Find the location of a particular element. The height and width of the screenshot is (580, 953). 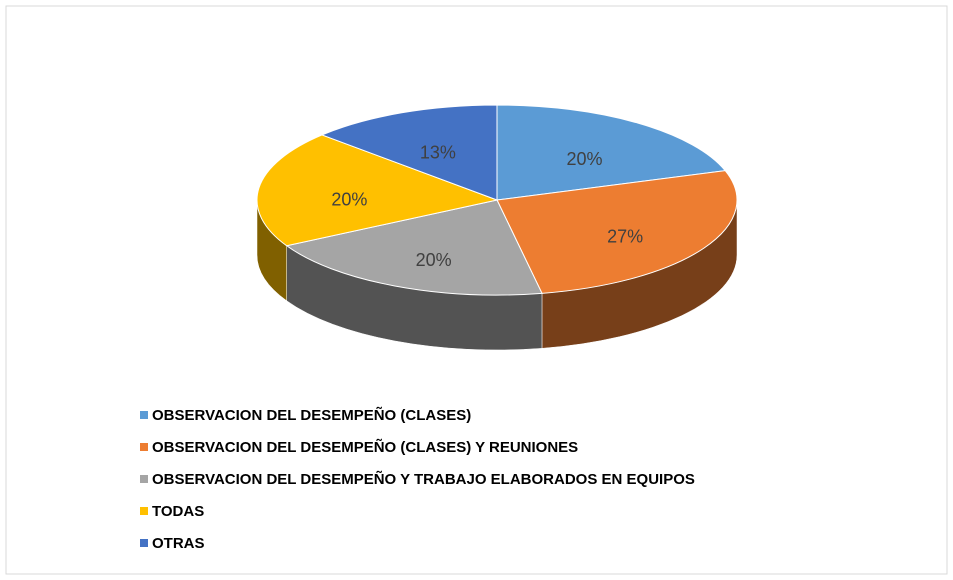

legend-label: OTRAS is located at coordinates (178, 543).